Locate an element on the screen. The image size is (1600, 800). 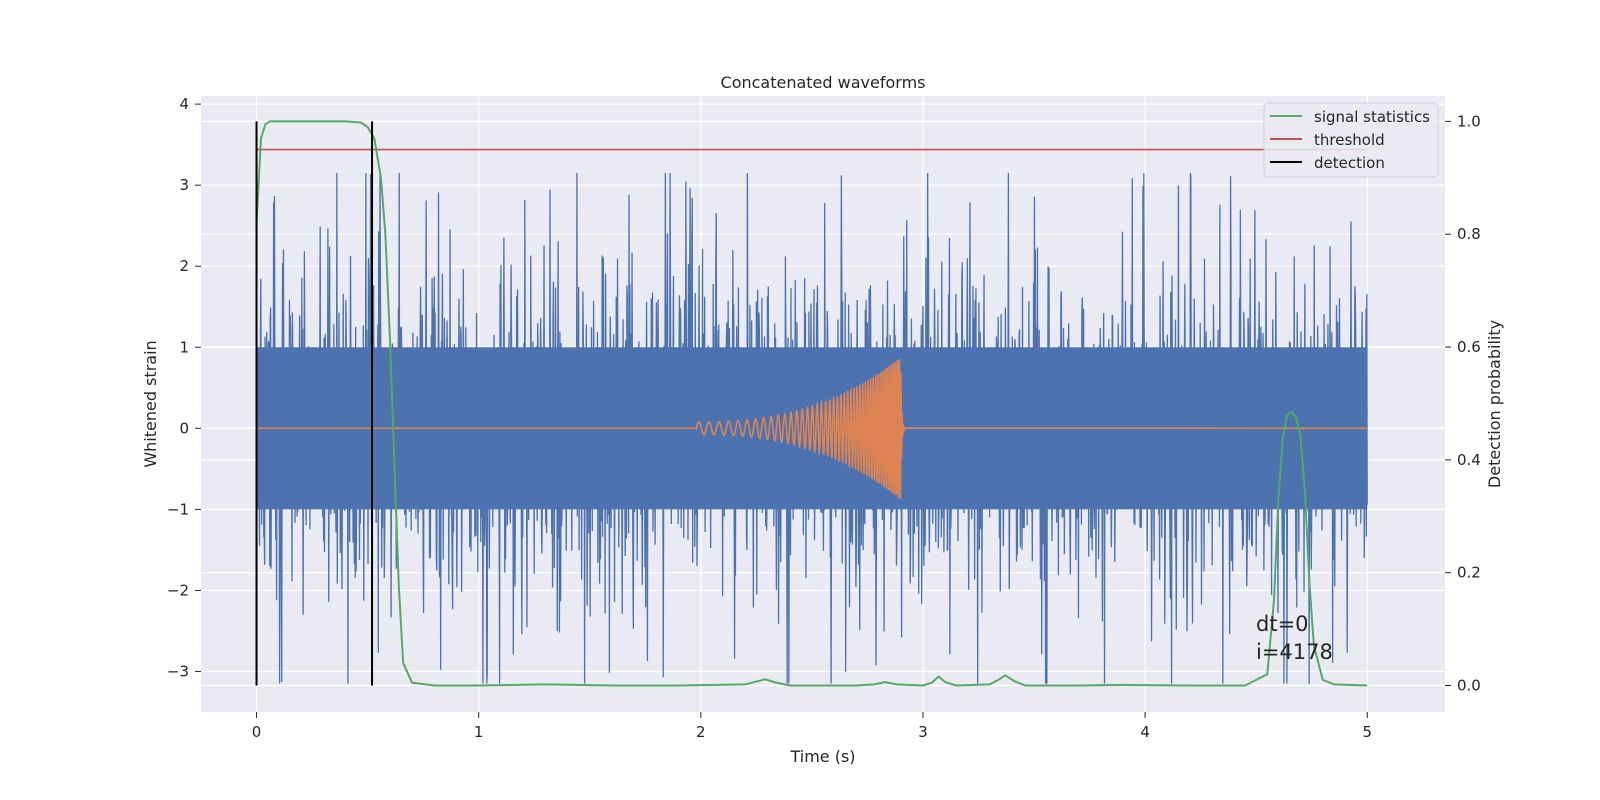
chirp-series is located at coordinates (812, 429).